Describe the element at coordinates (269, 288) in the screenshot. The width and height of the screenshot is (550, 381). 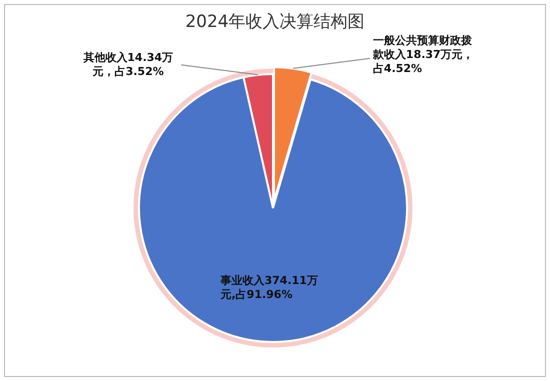
I see `slice-label: 事业收入374.11万元,占91.96%` at that location.